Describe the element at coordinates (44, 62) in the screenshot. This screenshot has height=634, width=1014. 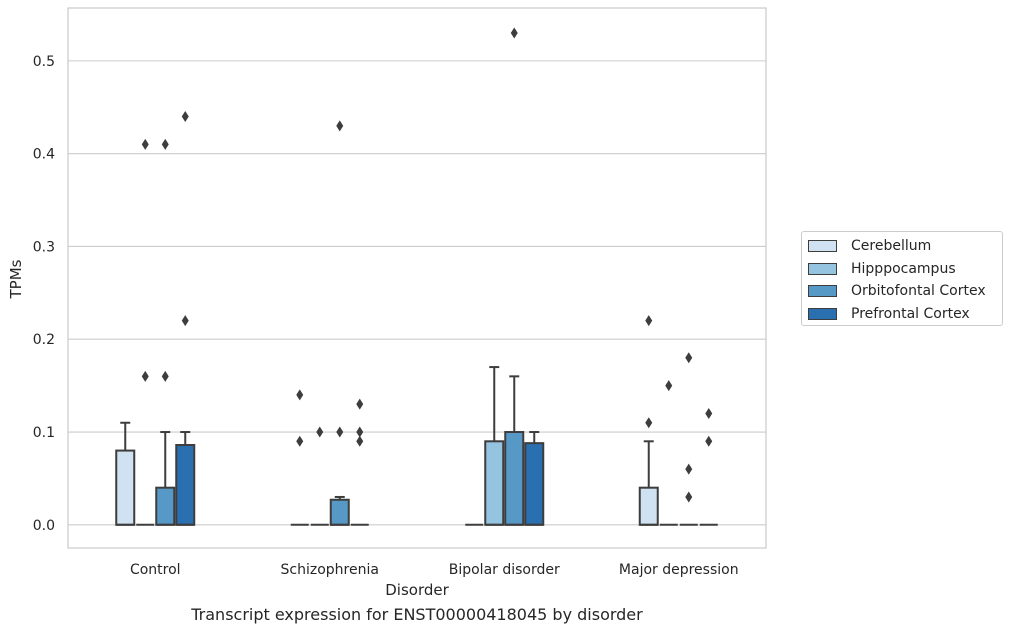
I see `y-tick-label: 0.5` at that location.